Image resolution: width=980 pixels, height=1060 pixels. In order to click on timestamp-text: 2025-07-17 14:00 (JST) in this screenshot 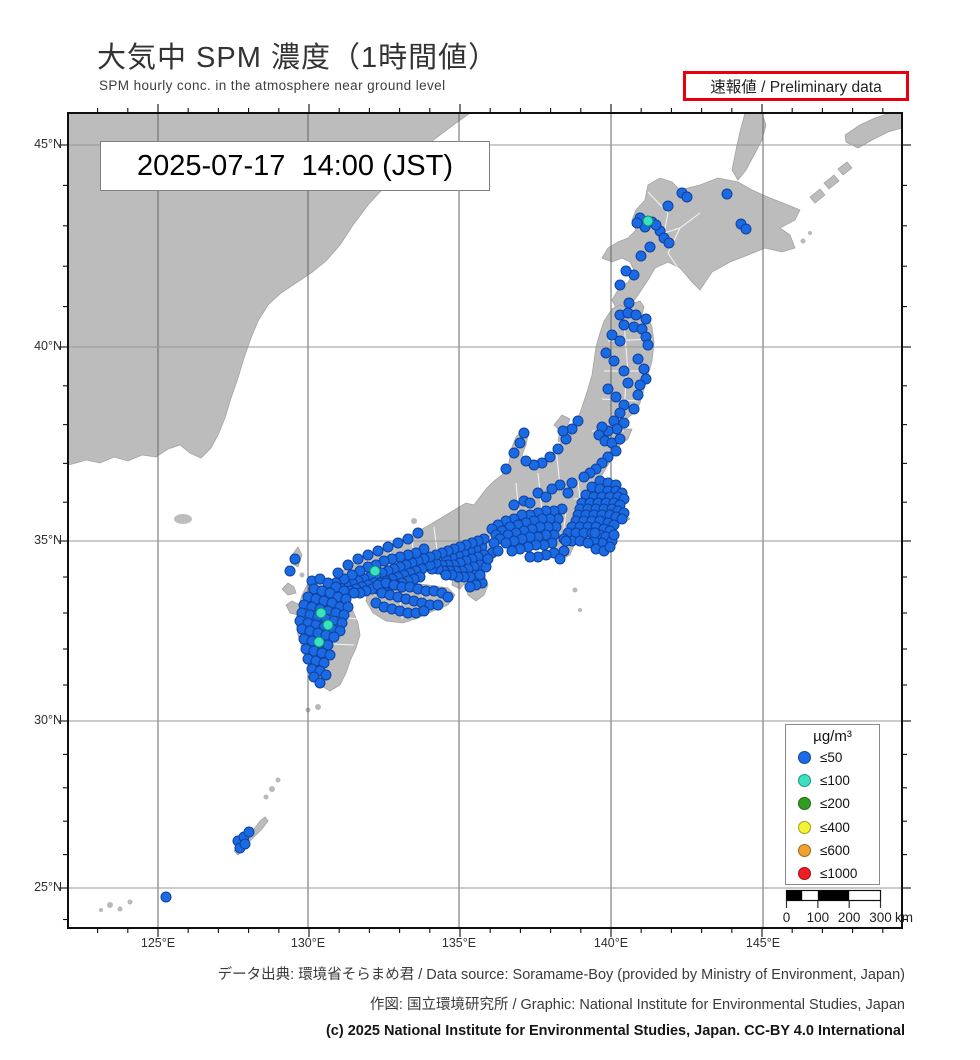, I will do `click(295, 165)`.